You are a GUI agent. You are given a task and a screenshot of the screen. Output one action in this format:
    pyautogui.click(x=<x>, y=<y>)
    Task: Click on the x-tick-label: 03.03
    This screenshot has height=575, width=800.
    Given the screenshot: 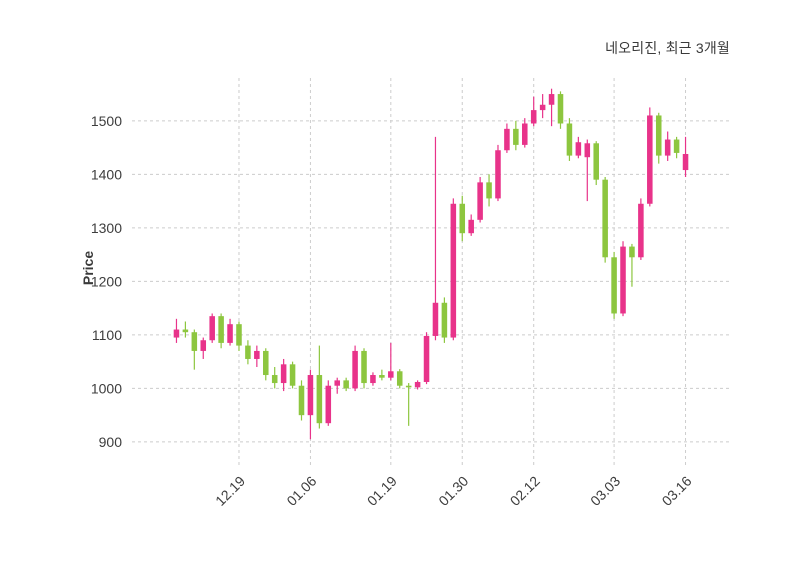 What is the action you would take?
    pyautogui.click(x=605, y=491)
    